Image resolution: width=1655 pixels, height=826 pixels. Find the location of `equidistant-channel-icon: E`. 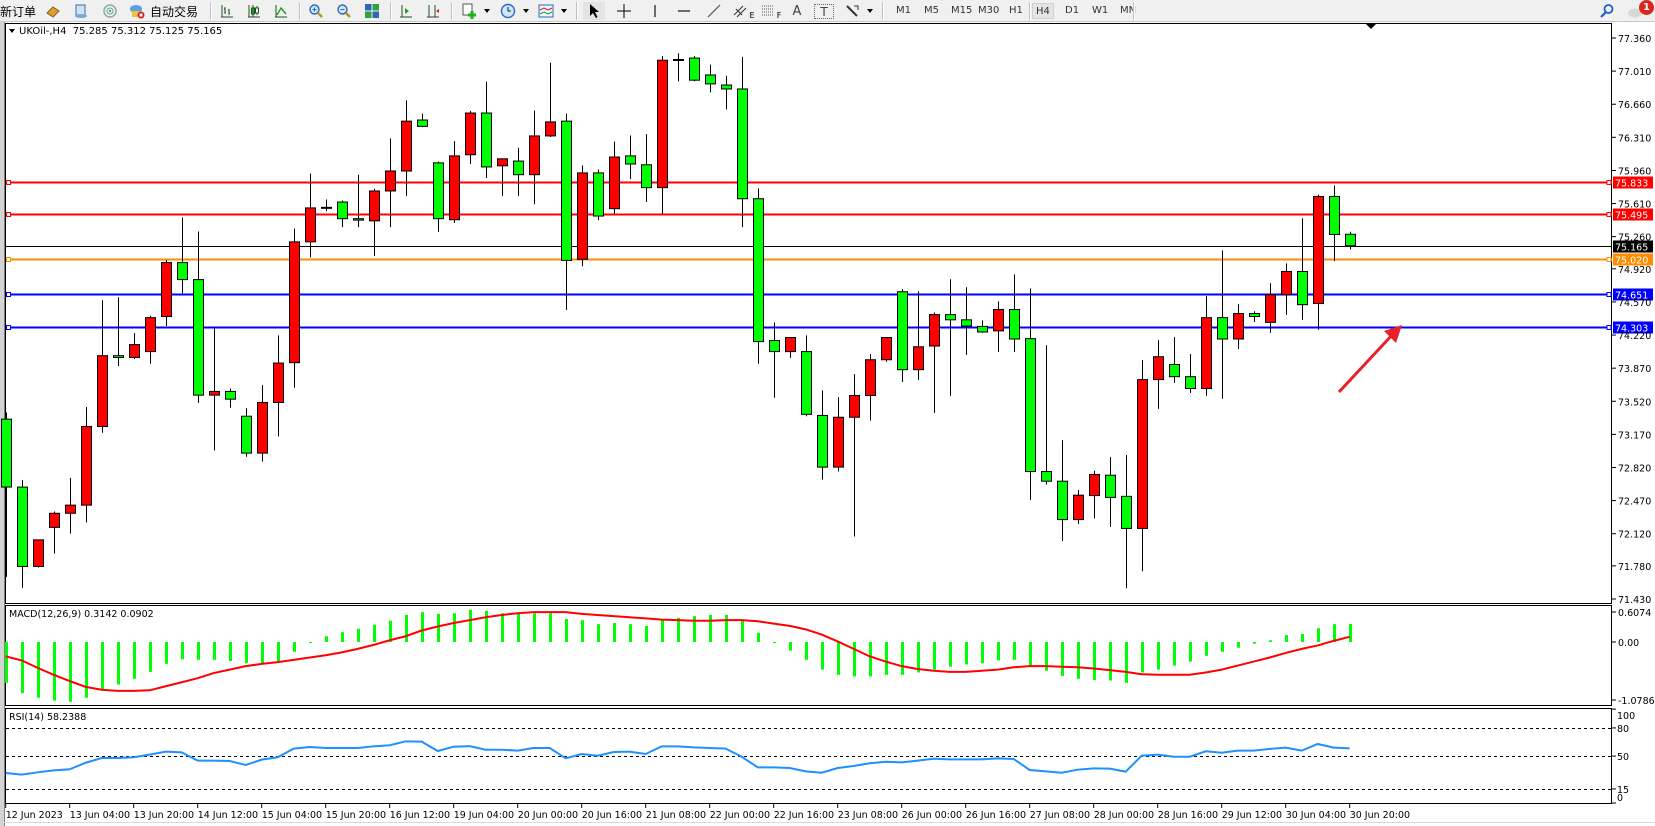

equidistant-channel-icon: E is located at coordinates (744, 11).